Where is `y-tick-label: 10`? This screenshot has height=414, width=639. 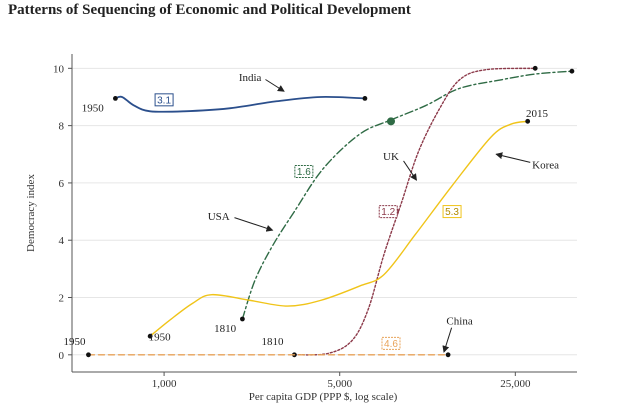 y-tick-label: 10 is located at coordinates (59, 69).